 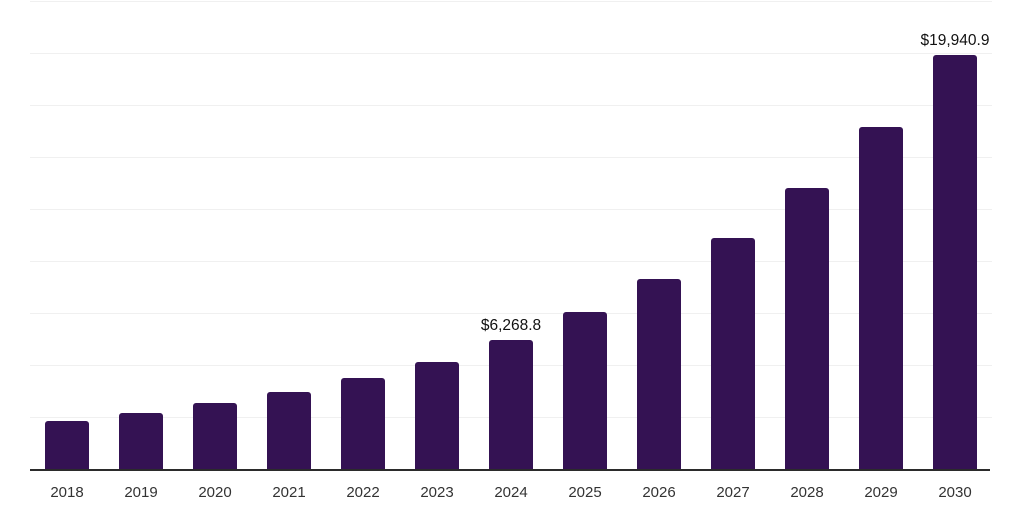 I want to click on x-tick-label-2026: 2026, so click(x=659, y=492).